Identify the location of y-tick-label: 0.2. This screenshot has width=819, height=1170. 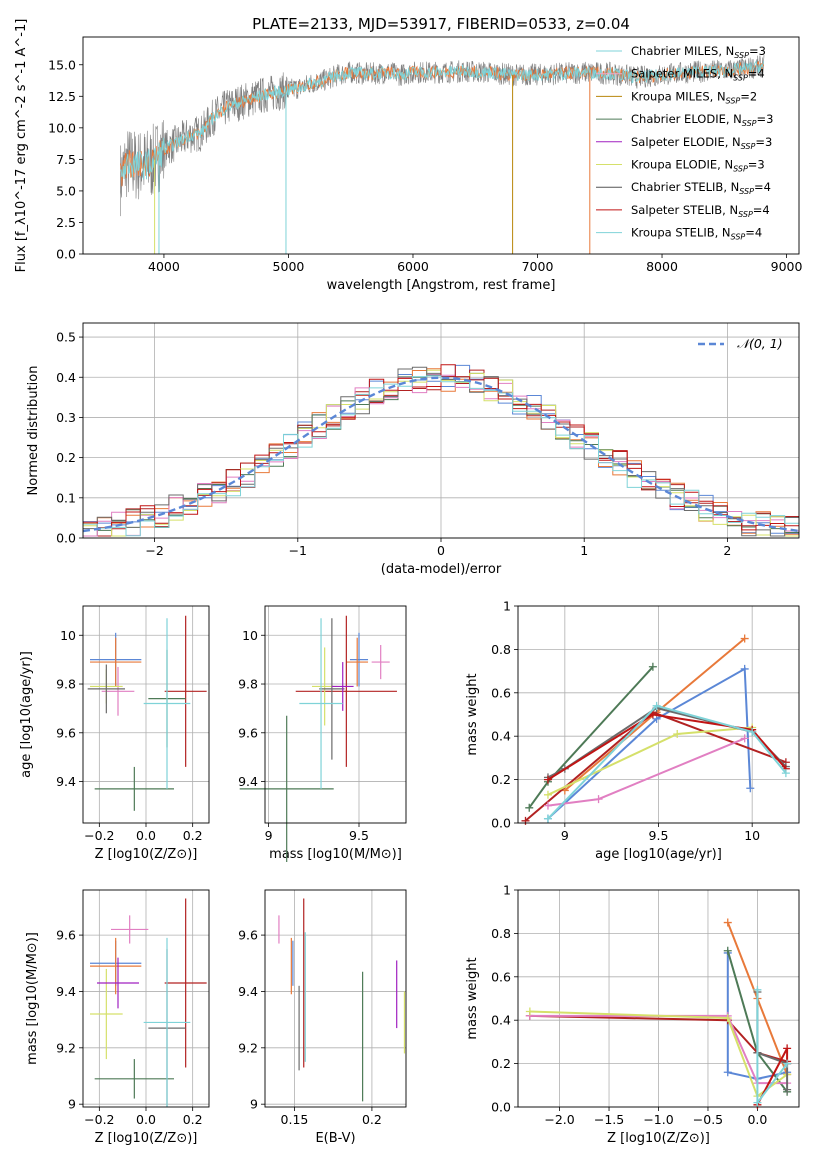
(66, 457).